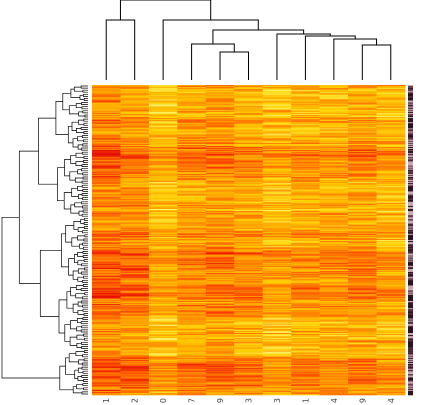 The image size is (421, 405). What do you see at coordinates (106, 400) in the screenshot?
I see `column-tick-label: 1` at bounding box center [106, 400].